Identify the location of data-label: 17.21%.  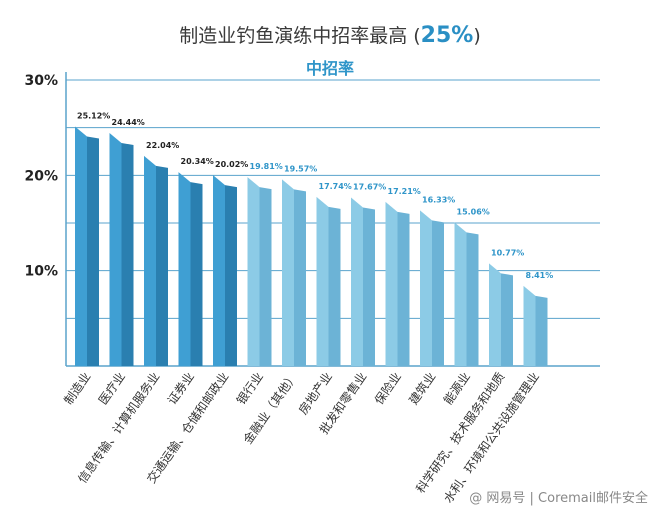
(404, 191).